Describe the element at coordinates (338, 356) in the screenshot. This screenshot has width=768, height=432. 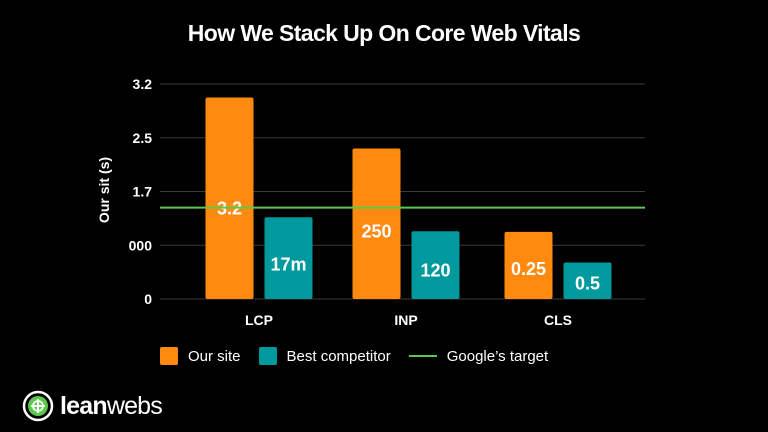
I see `legend-label: Best competitor` at that location.